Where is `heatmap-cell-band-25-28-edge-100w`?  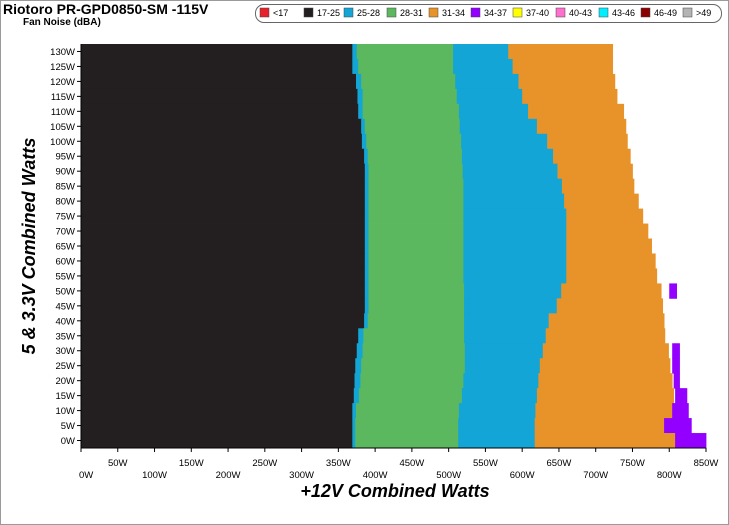
heatmap-cell-band-25-28-edge-100w is located at coordinates (504, 141).